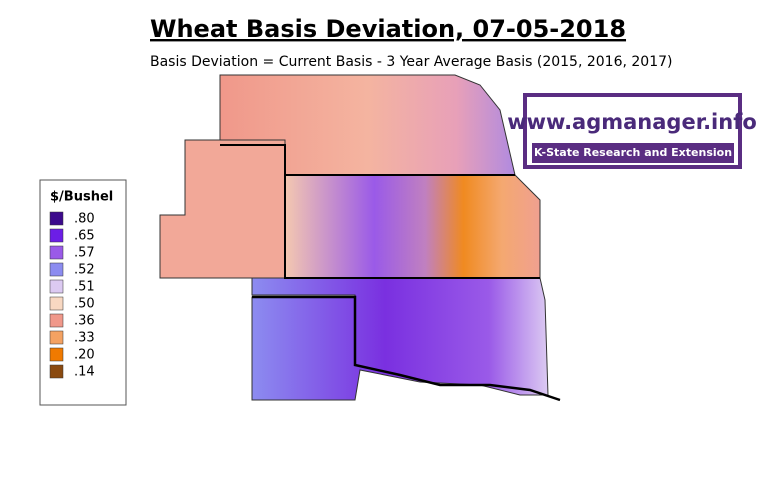 The width and height of the screenshot is (779, 481). I want to click on legend-label: .52, so click(84, 270).